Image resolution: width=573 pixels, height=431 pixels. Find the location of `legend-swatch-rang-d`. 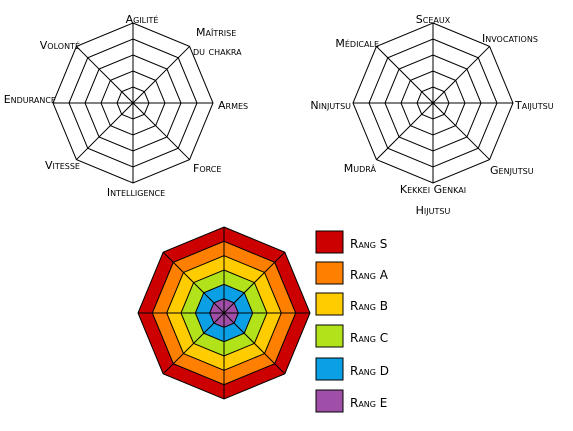

legend-swatch-rang-d is located at coordinates (329, 369).